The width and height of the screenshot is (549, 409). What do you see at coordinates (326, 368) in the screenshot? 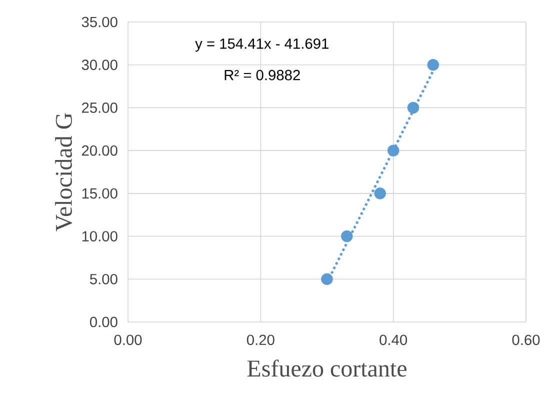
I see `x-axis-title: Esfuezo cortante` at bounding box center [326, 368].